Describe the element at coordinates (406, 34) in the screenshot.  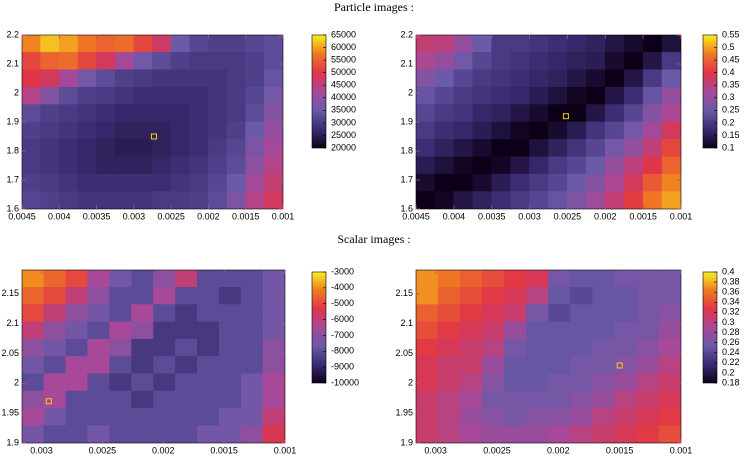
I see `y-tick-label: 2.2` at that location.